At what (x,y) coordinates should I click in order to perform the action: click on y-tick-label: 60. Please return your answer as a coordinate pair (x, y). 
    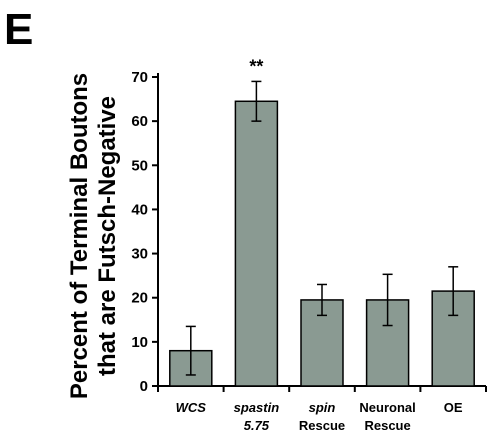
    Looking at the image, I should click on (139, 121).